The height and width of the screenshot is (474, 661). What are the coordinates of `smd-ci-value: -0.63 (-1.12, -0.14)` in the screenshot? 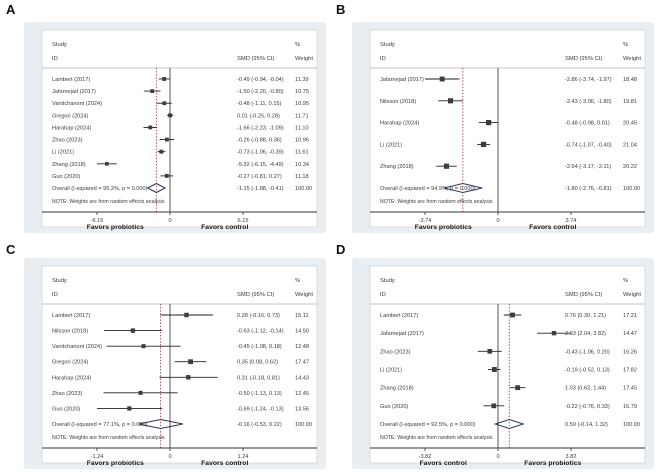 It's located at (260, 332).